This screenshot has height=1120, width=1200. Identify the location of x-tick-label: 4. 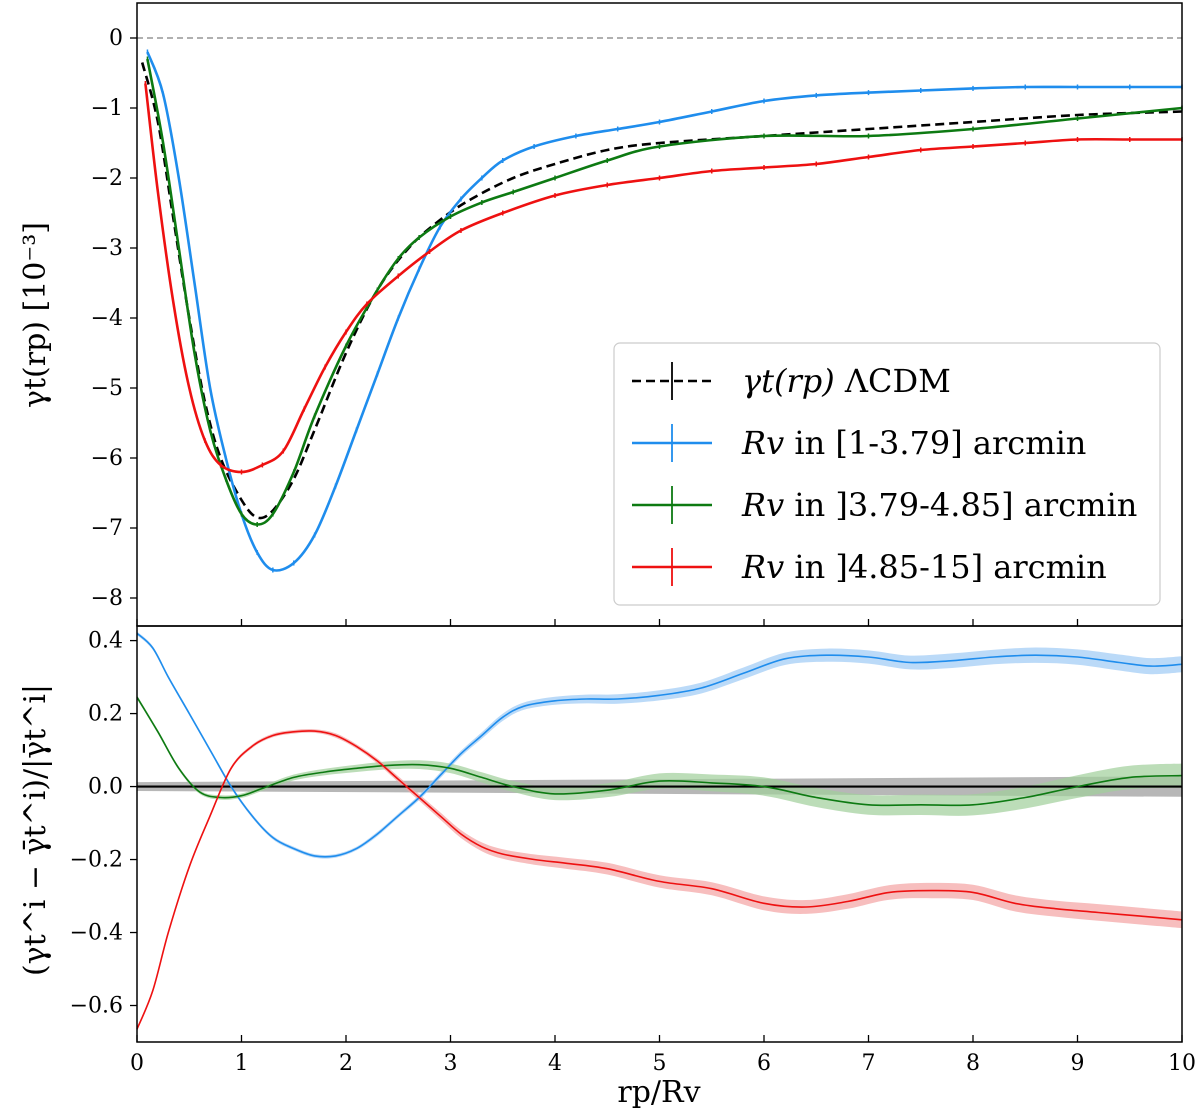
(555, 1063).